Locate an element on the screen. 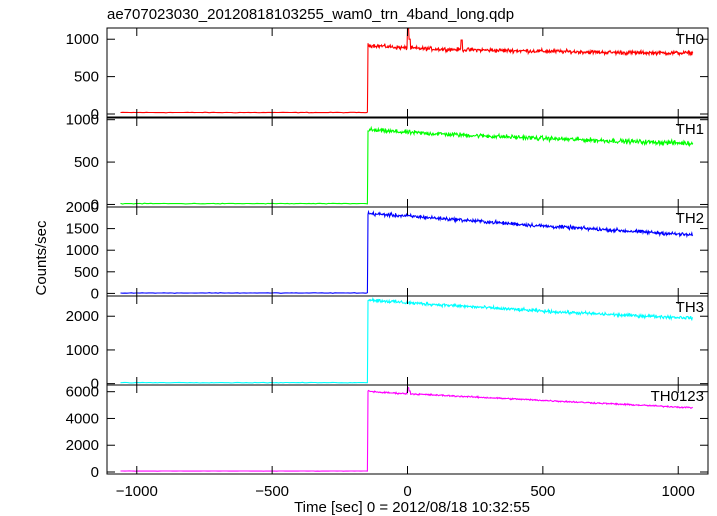  x-axis-label: Time [sec] 0 = 2012/08/18 10:32:55 is located at coordinates (412, 507).